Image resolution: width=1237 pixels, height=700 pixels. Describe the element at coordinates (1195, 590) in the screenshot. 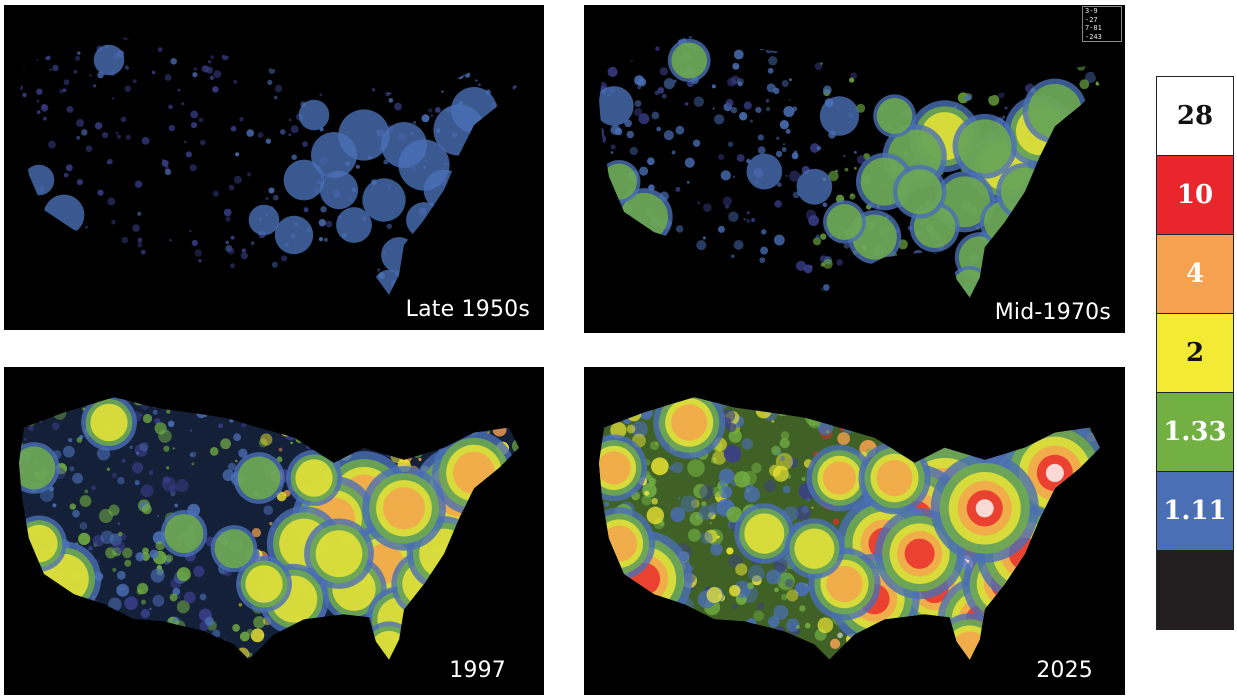

I see `scale-cell` at that location.